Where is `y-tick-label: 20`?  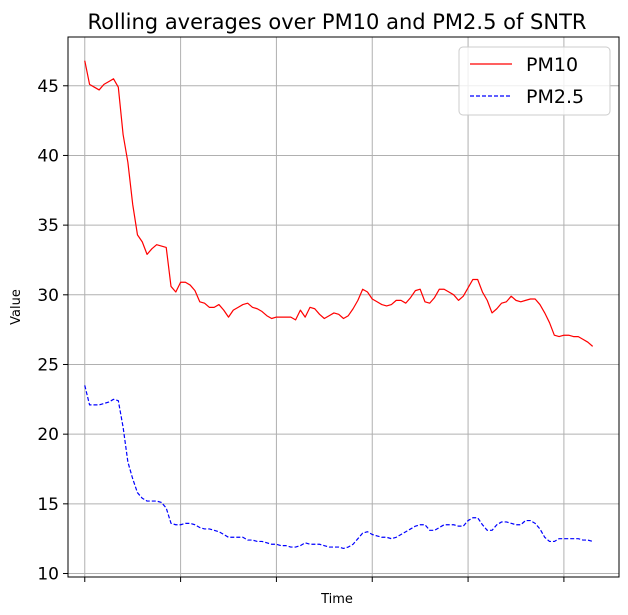 y-tick-label: 20 is located at coordinates (48, 435).